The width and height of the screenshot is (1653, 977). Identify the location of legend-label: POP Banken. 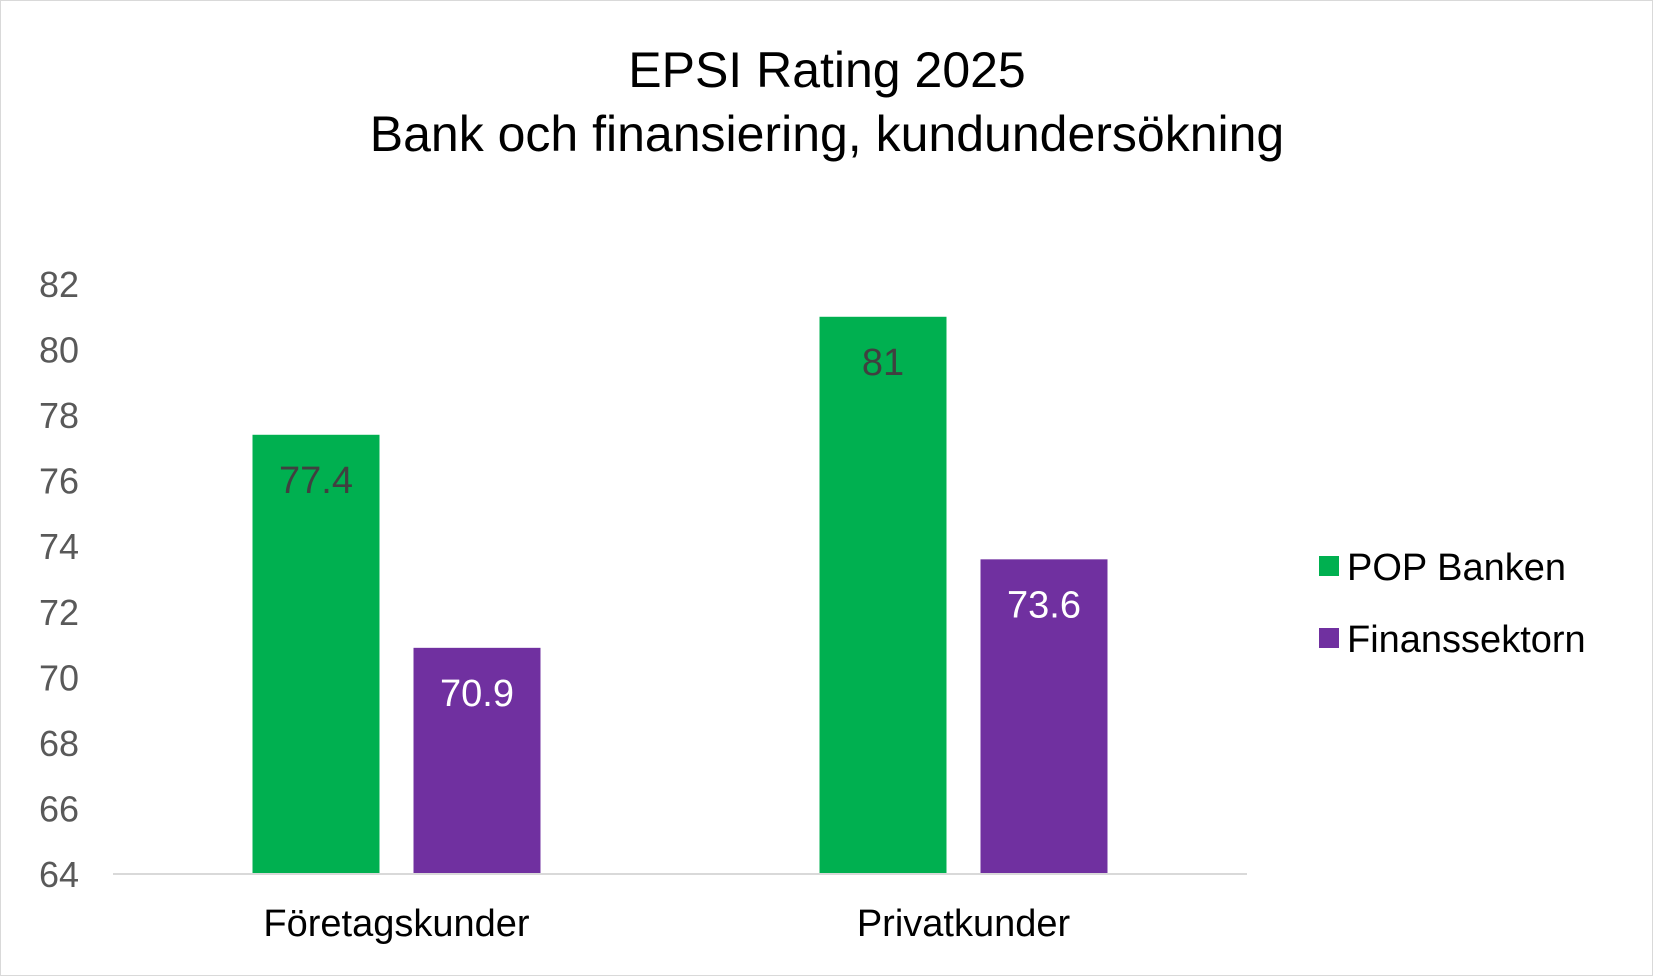
(1456, 568).